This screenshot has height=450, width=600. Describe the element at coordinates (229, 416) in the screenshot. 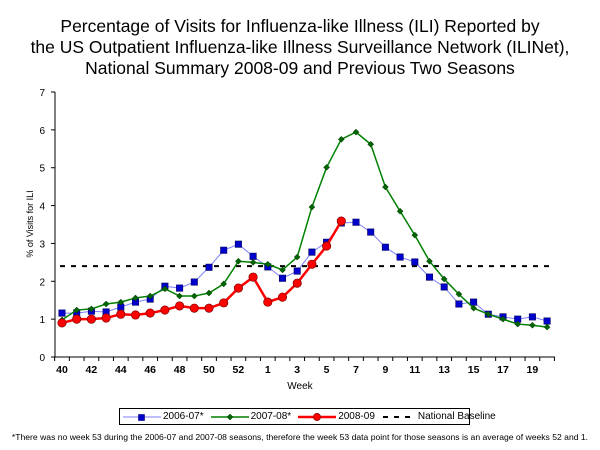

I see `legend-marker-diamond-icon` at that location.